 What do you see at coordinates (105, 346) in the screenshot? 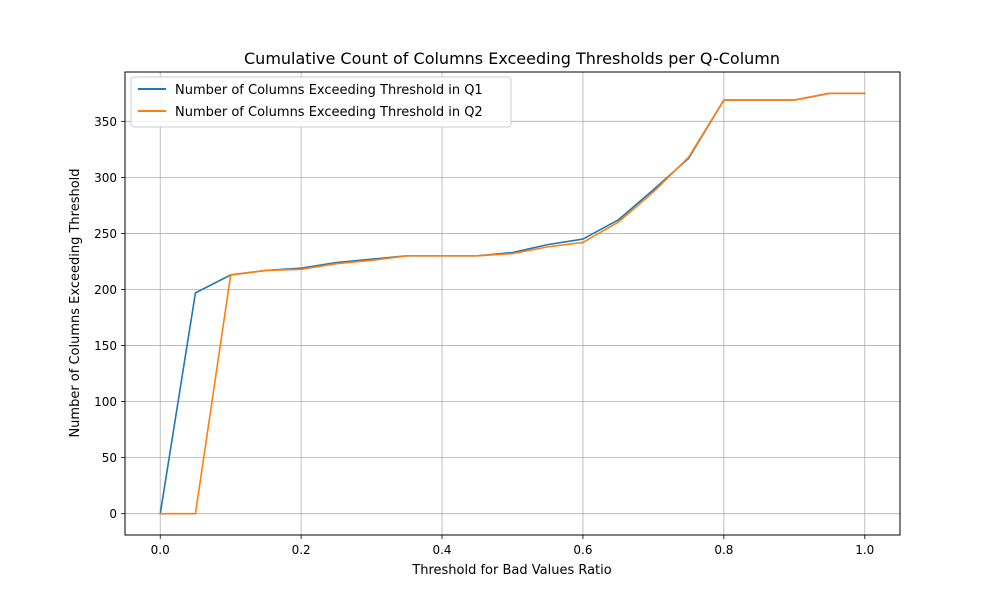
I see `y-tick-label: 150` at bounding box center [105, 346].